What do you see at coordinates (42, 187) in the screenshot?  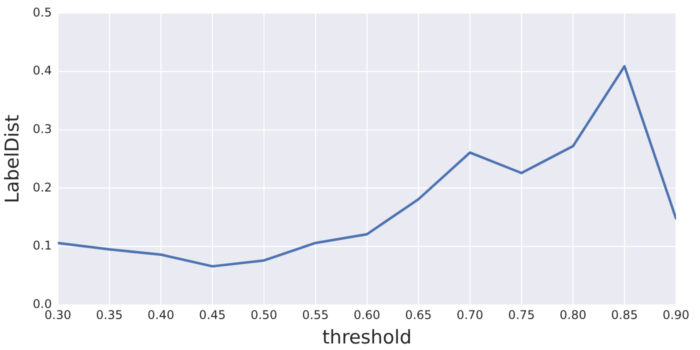 I see `y-tick-label: 0.2` at bounding box center [42, 187].